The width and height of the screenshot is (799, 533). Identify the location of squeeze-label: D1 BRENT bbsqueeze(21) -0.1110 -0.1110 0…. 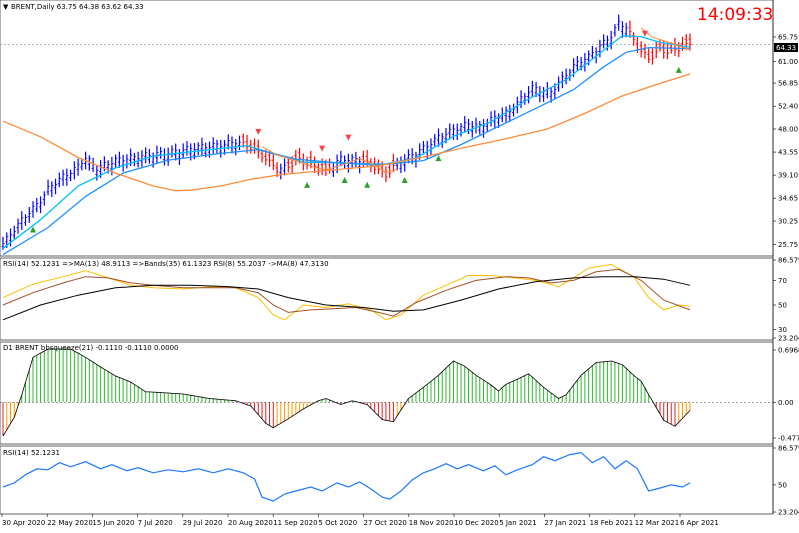
(90, 348).